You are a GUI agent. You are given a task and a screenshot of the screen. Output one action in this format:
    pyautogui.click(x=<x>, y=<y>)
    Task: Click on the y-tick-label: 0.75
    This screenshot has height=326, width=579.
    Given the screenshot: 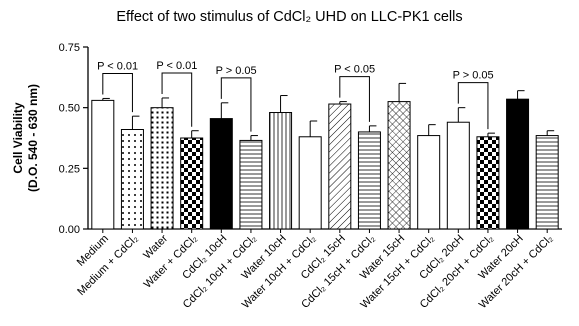 What is the action you would take?
    pyautogui.click(x=69, y=48)
    